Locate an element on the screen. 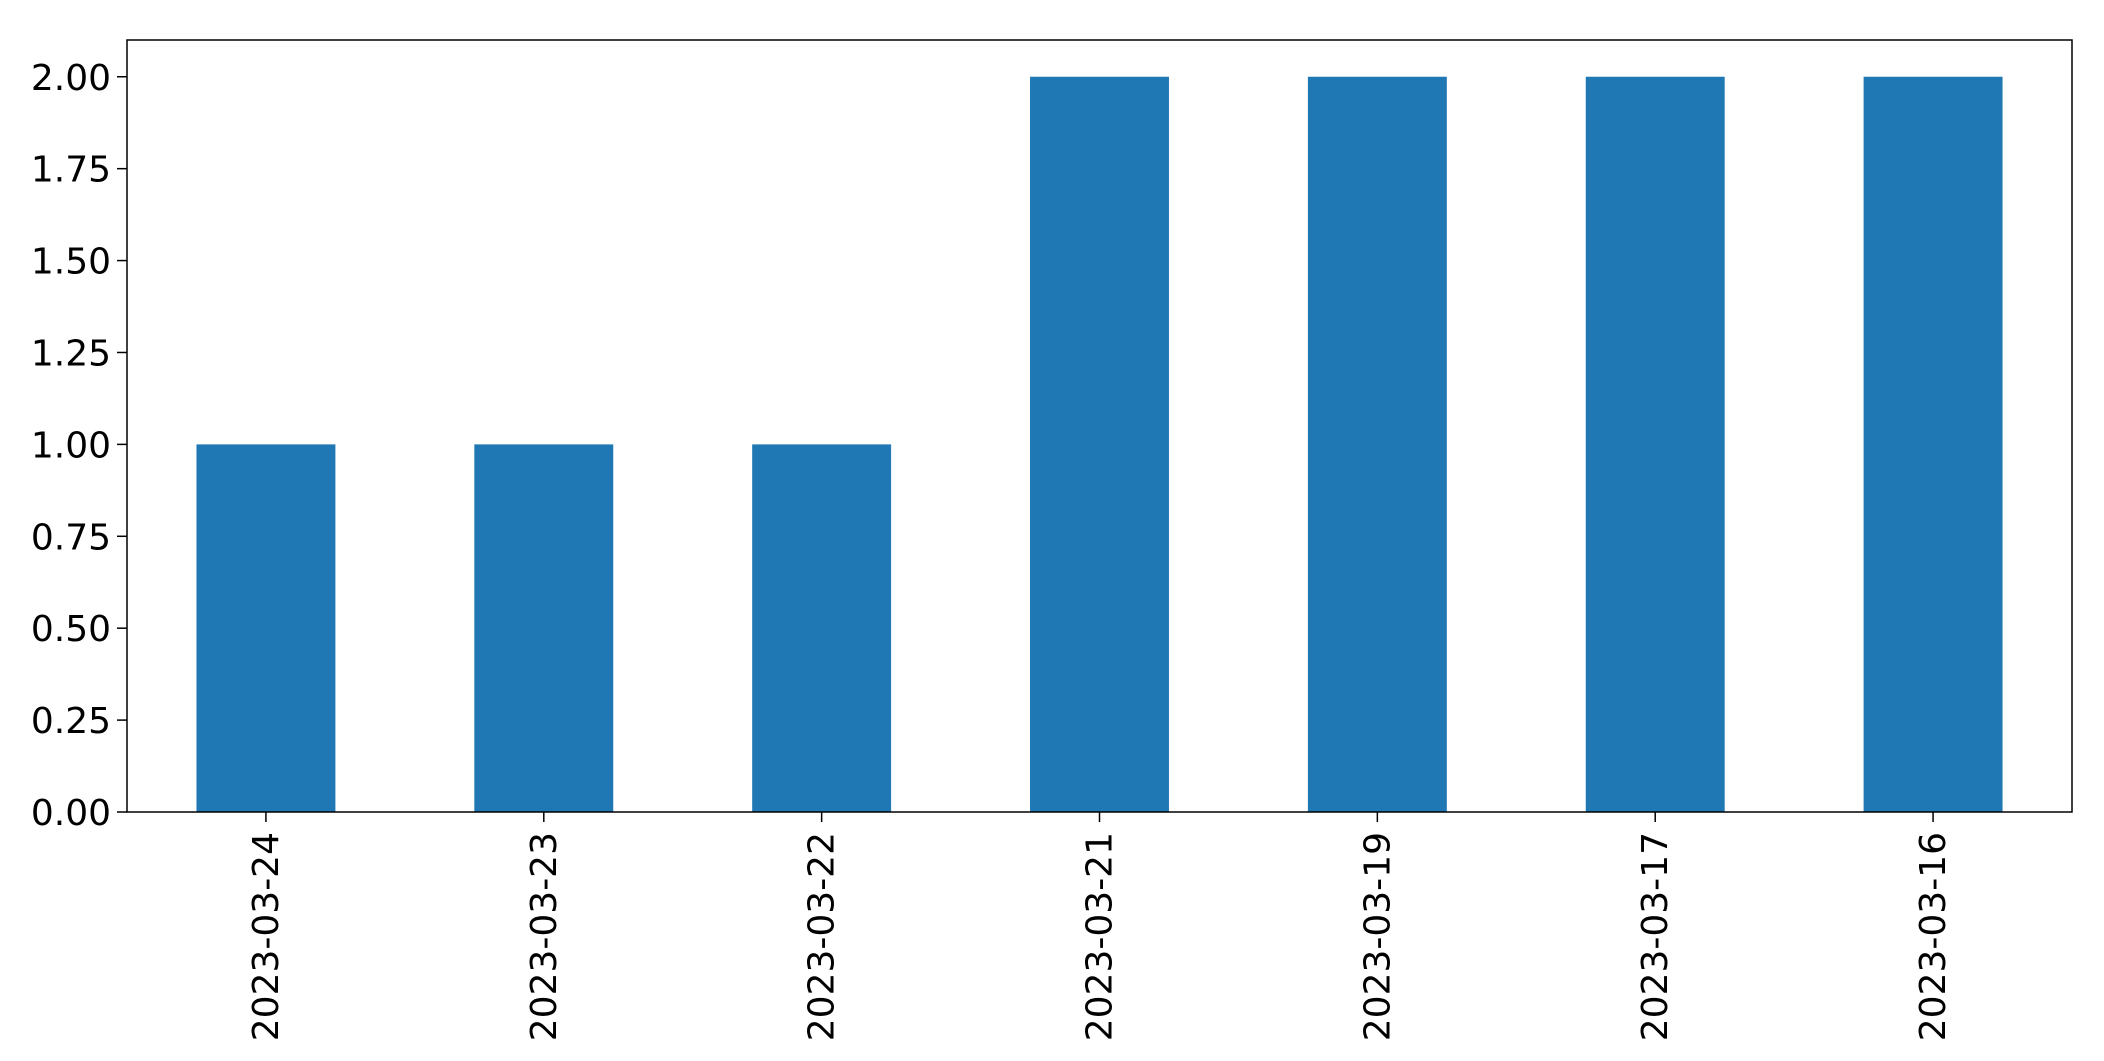 The width and height of the screenshot is (2104, 1061). x-tick-label: 2023-03-22 is located at coordinates (822, 936).